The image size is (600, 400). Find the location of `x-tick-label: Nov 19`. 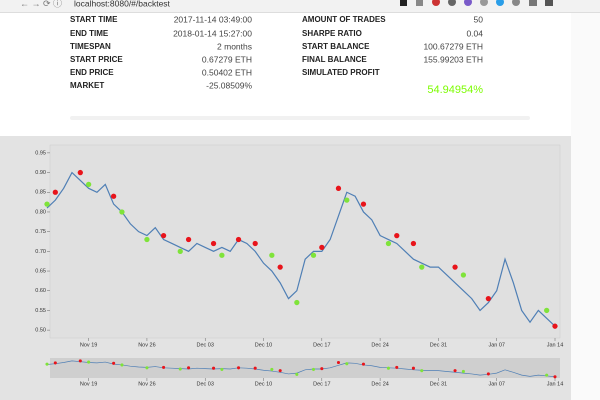

x-tick-label: Nov 19 is located at coordinates (88, 384).